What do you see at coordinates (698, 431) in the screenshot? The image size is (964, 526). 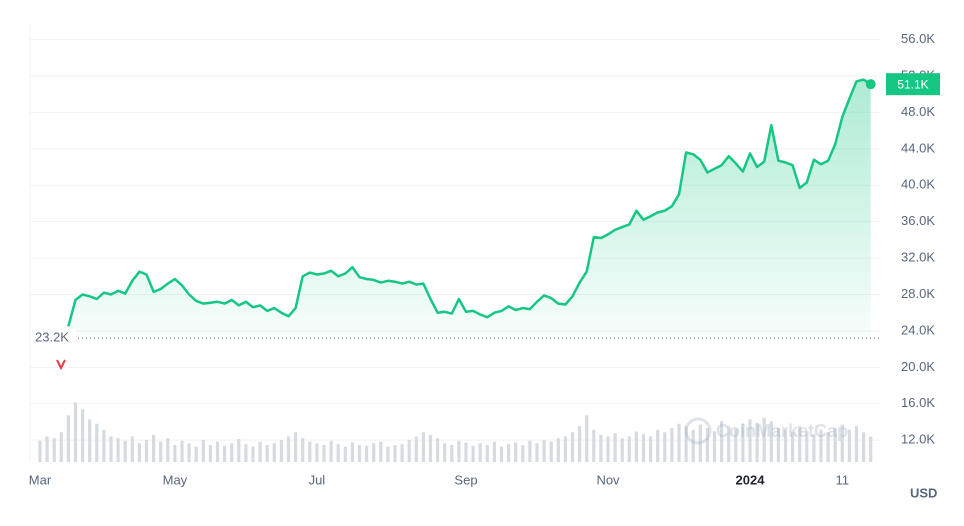 I see `watermark-logo` at bounding box center [698, 431].